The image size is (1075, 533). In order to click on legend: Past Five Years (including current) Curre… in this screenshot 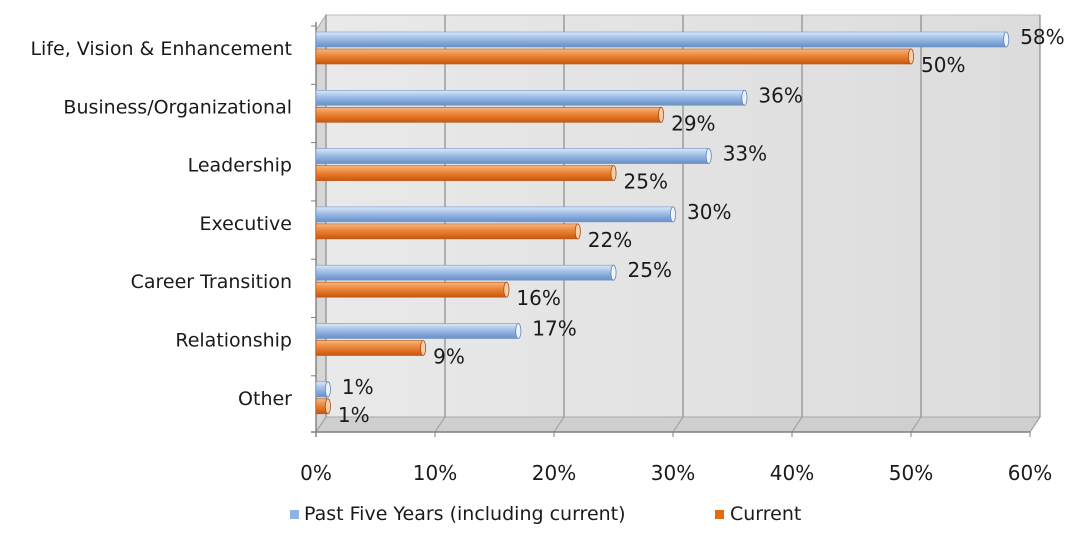, I will do `click(545, 514)`.